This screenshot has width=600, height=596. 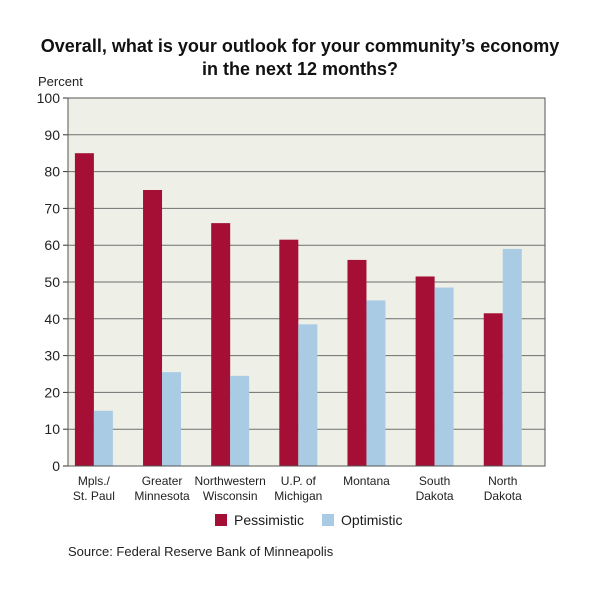 What do you see at coordinates (317, 520) in the screenshot?
I see `legend: Pessimistic Optimistic` at bounding box center [317, 520].